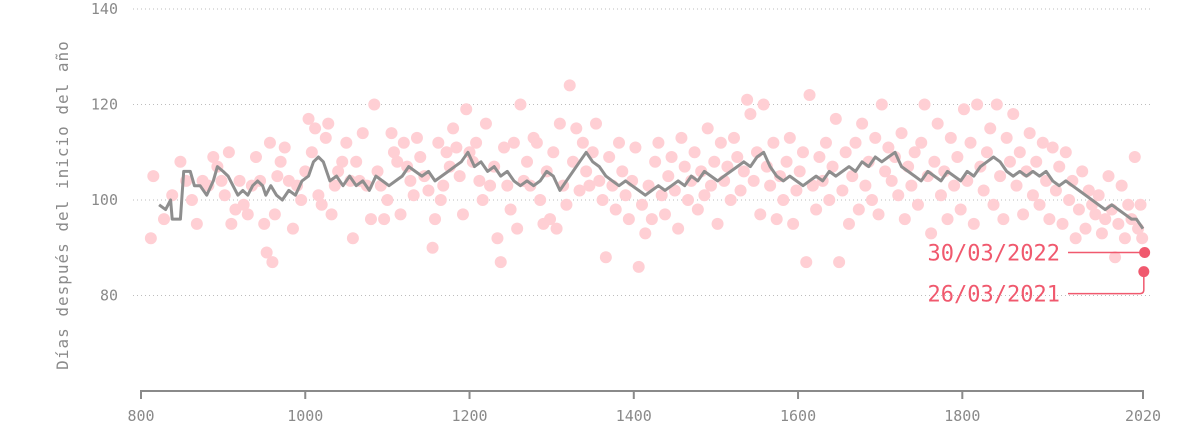 The image size is (1201, 432). I want to click on highlight-label: 30/03/2022, so click(994, 254).